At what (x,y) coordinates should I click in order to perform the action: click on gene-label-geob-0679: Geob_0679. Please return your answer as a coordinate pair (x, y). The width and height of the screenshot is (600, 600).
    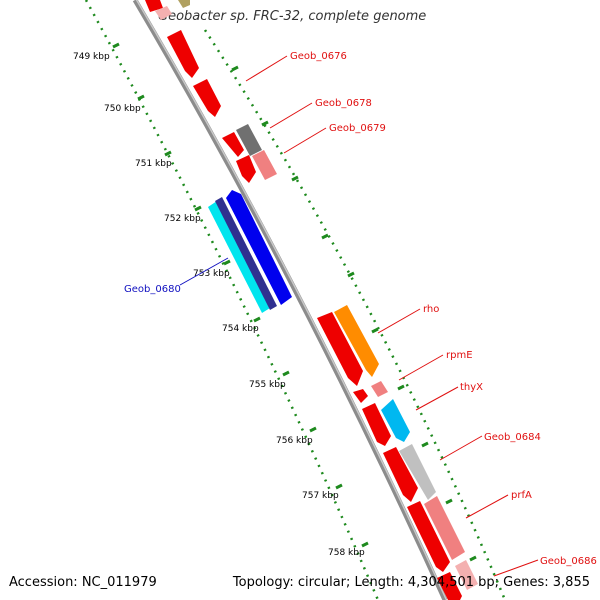
    Looking at the image, I should click on (357, 128).